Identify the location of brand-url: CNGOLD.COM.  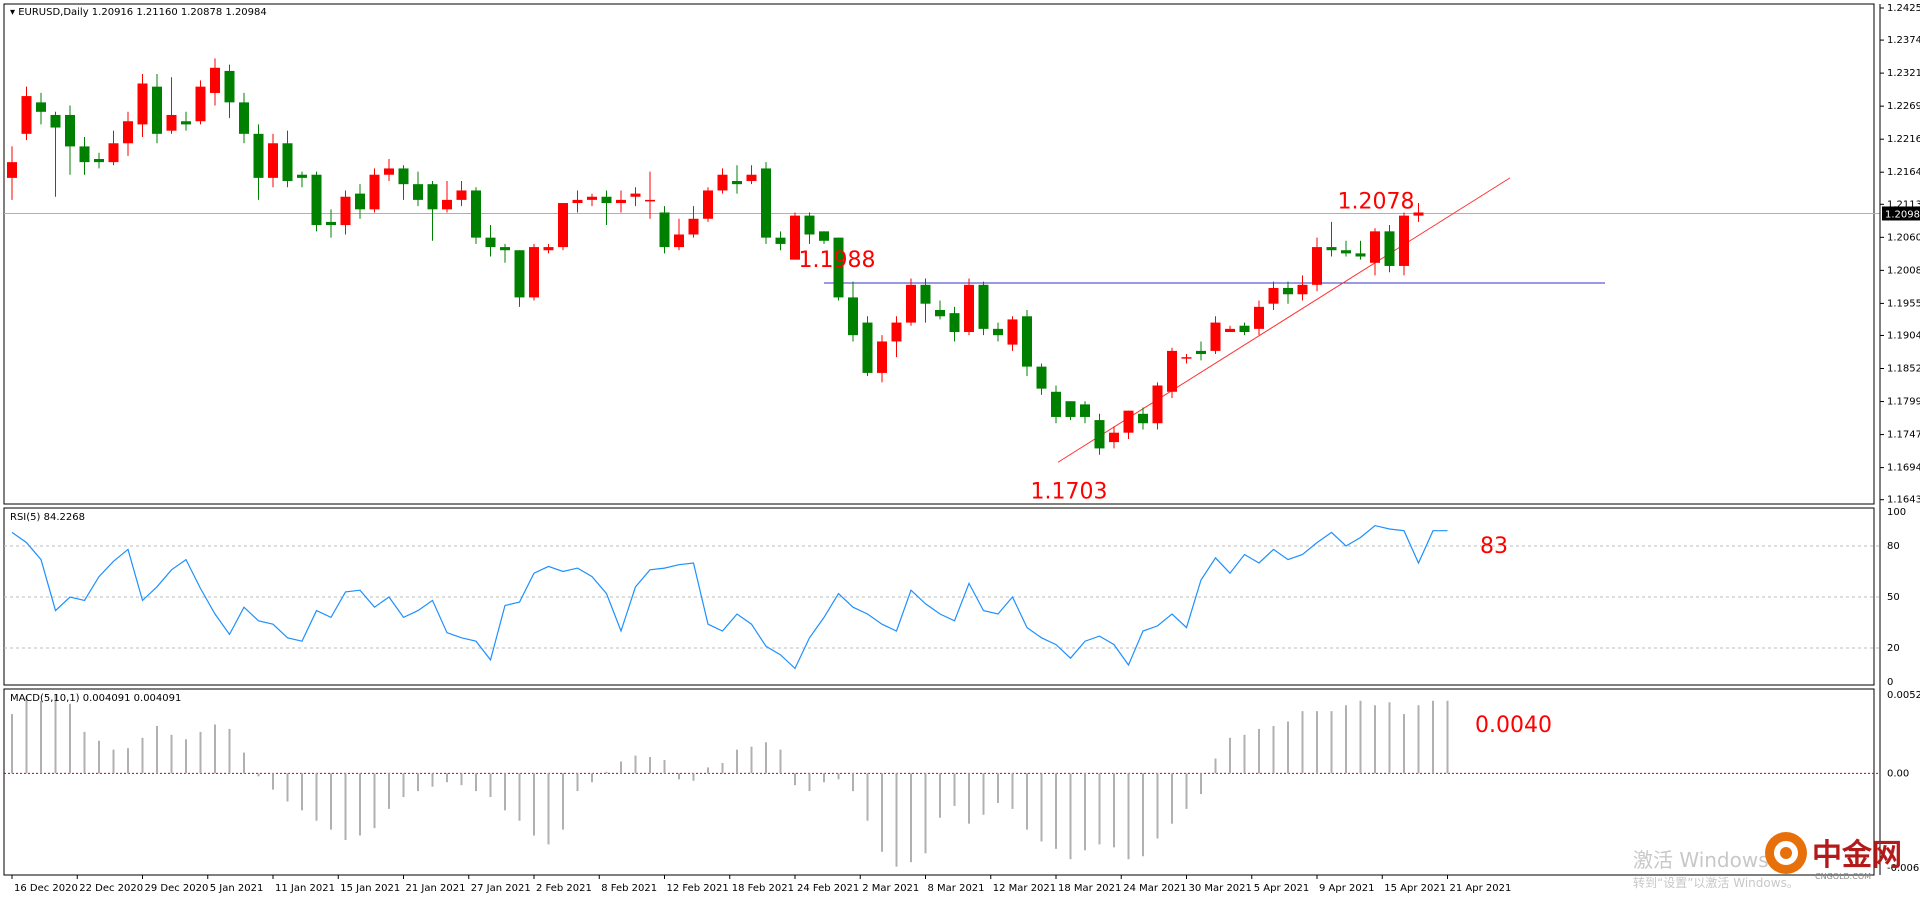
(1843, 876).